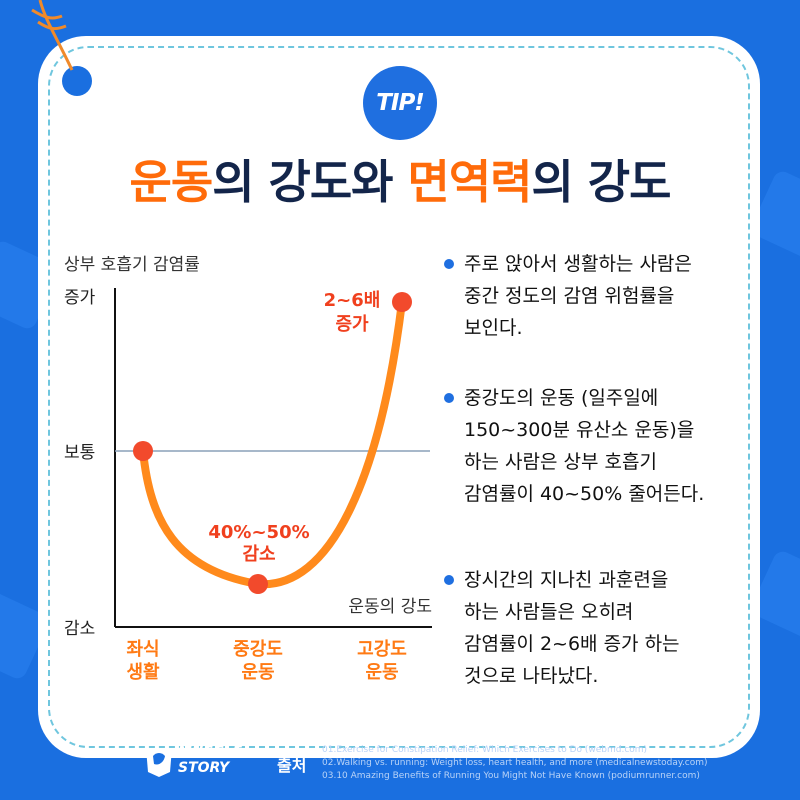 The image size is (800, 800). Describe the element at coordinates (352, 300) in the screenshot. I see `annotation-high: 2~6배` at that location.